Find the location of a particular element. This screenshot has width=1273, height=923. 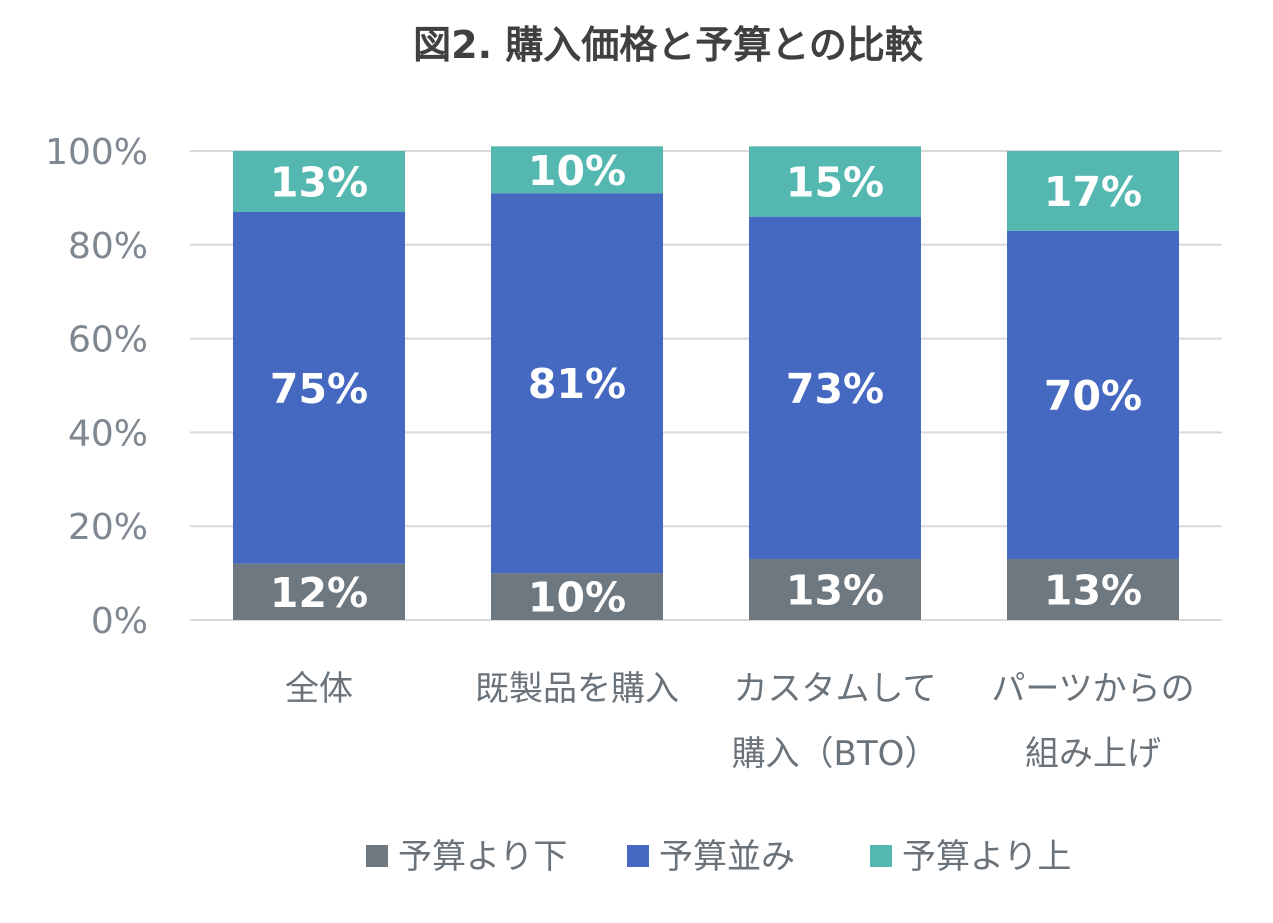

data-label: 17% is located at coordinates (1093, 192).